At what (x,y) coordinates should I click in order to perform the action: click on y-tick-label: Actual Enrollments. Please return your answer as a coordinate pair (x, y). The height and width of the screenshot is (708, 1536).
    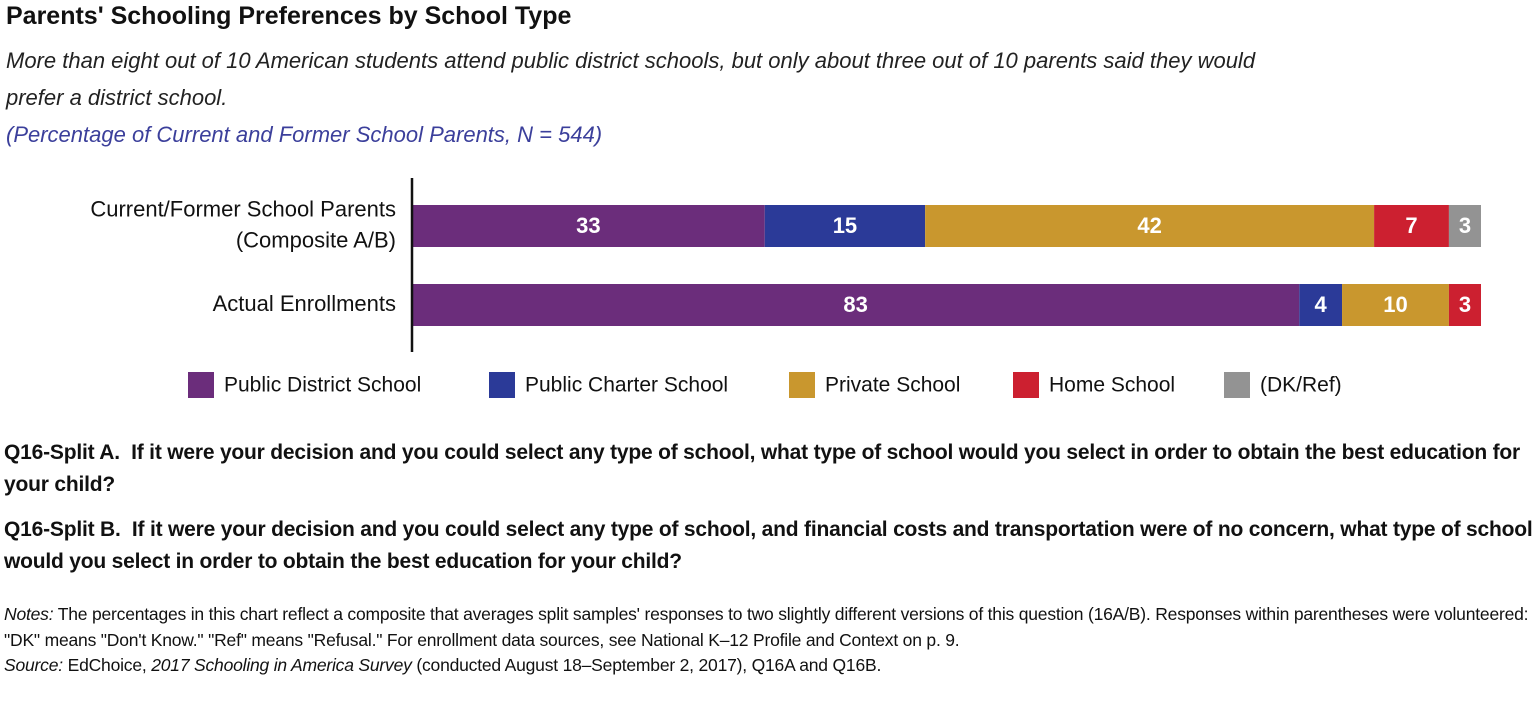
    Looking at the image, I should click on (304, 303).